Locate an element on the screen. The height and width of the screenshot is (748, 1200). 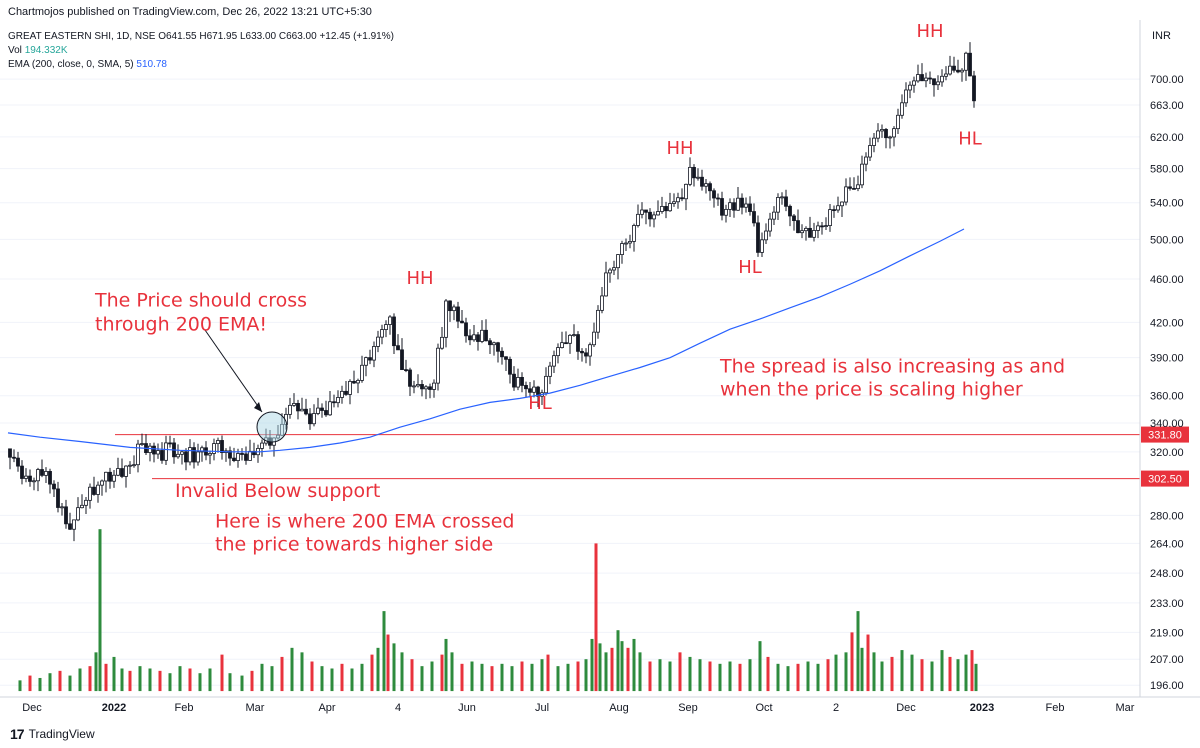
price-tick-label: 196.00 is located at coordinates (1167, 686).